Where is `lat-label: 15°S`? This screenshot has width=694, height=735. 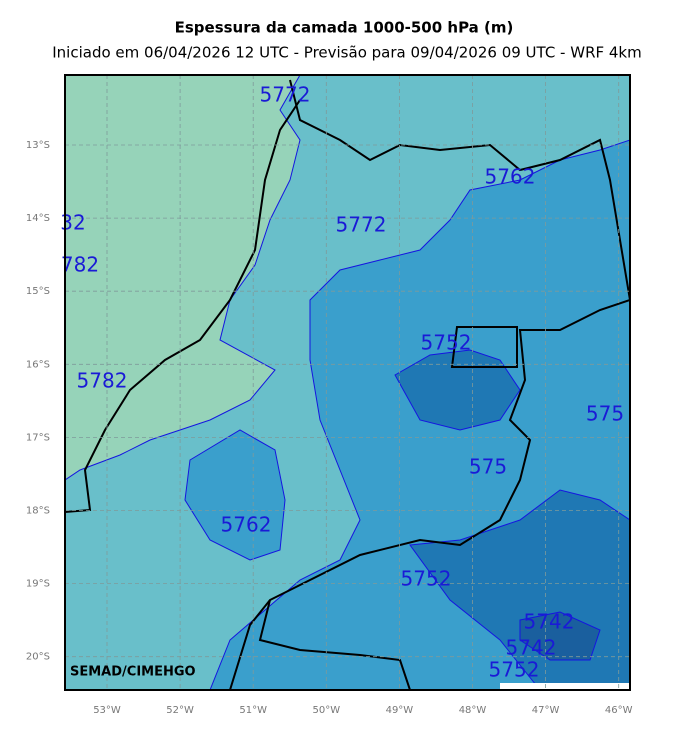
lat-label: 15°S is located at coordinates (38, 291).